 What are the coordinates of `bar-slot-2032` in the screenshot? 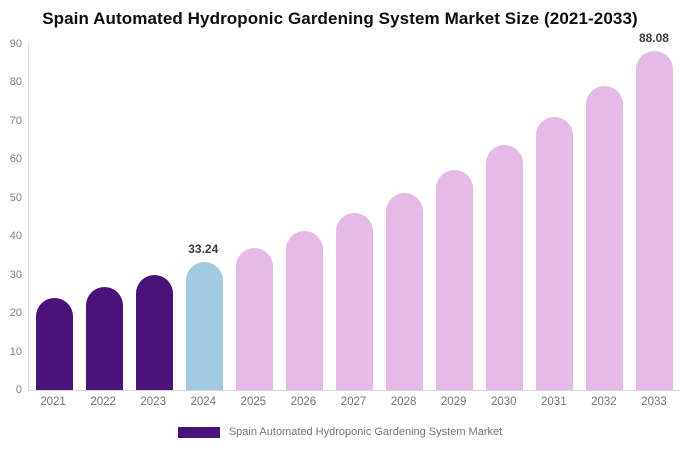 It's located at (605, 217).